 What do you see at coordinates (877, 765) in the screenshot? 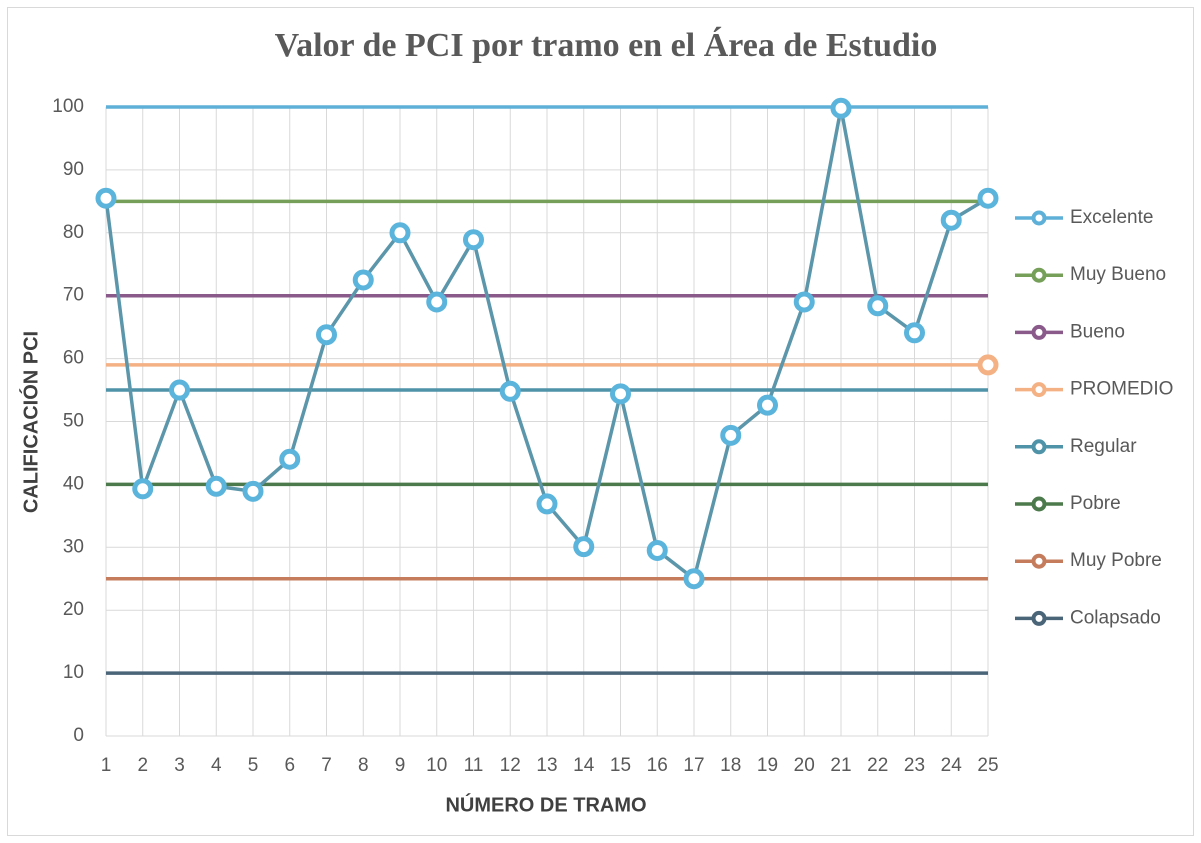
I see `x-tick-label: 22` at bounding box center [877, 765].